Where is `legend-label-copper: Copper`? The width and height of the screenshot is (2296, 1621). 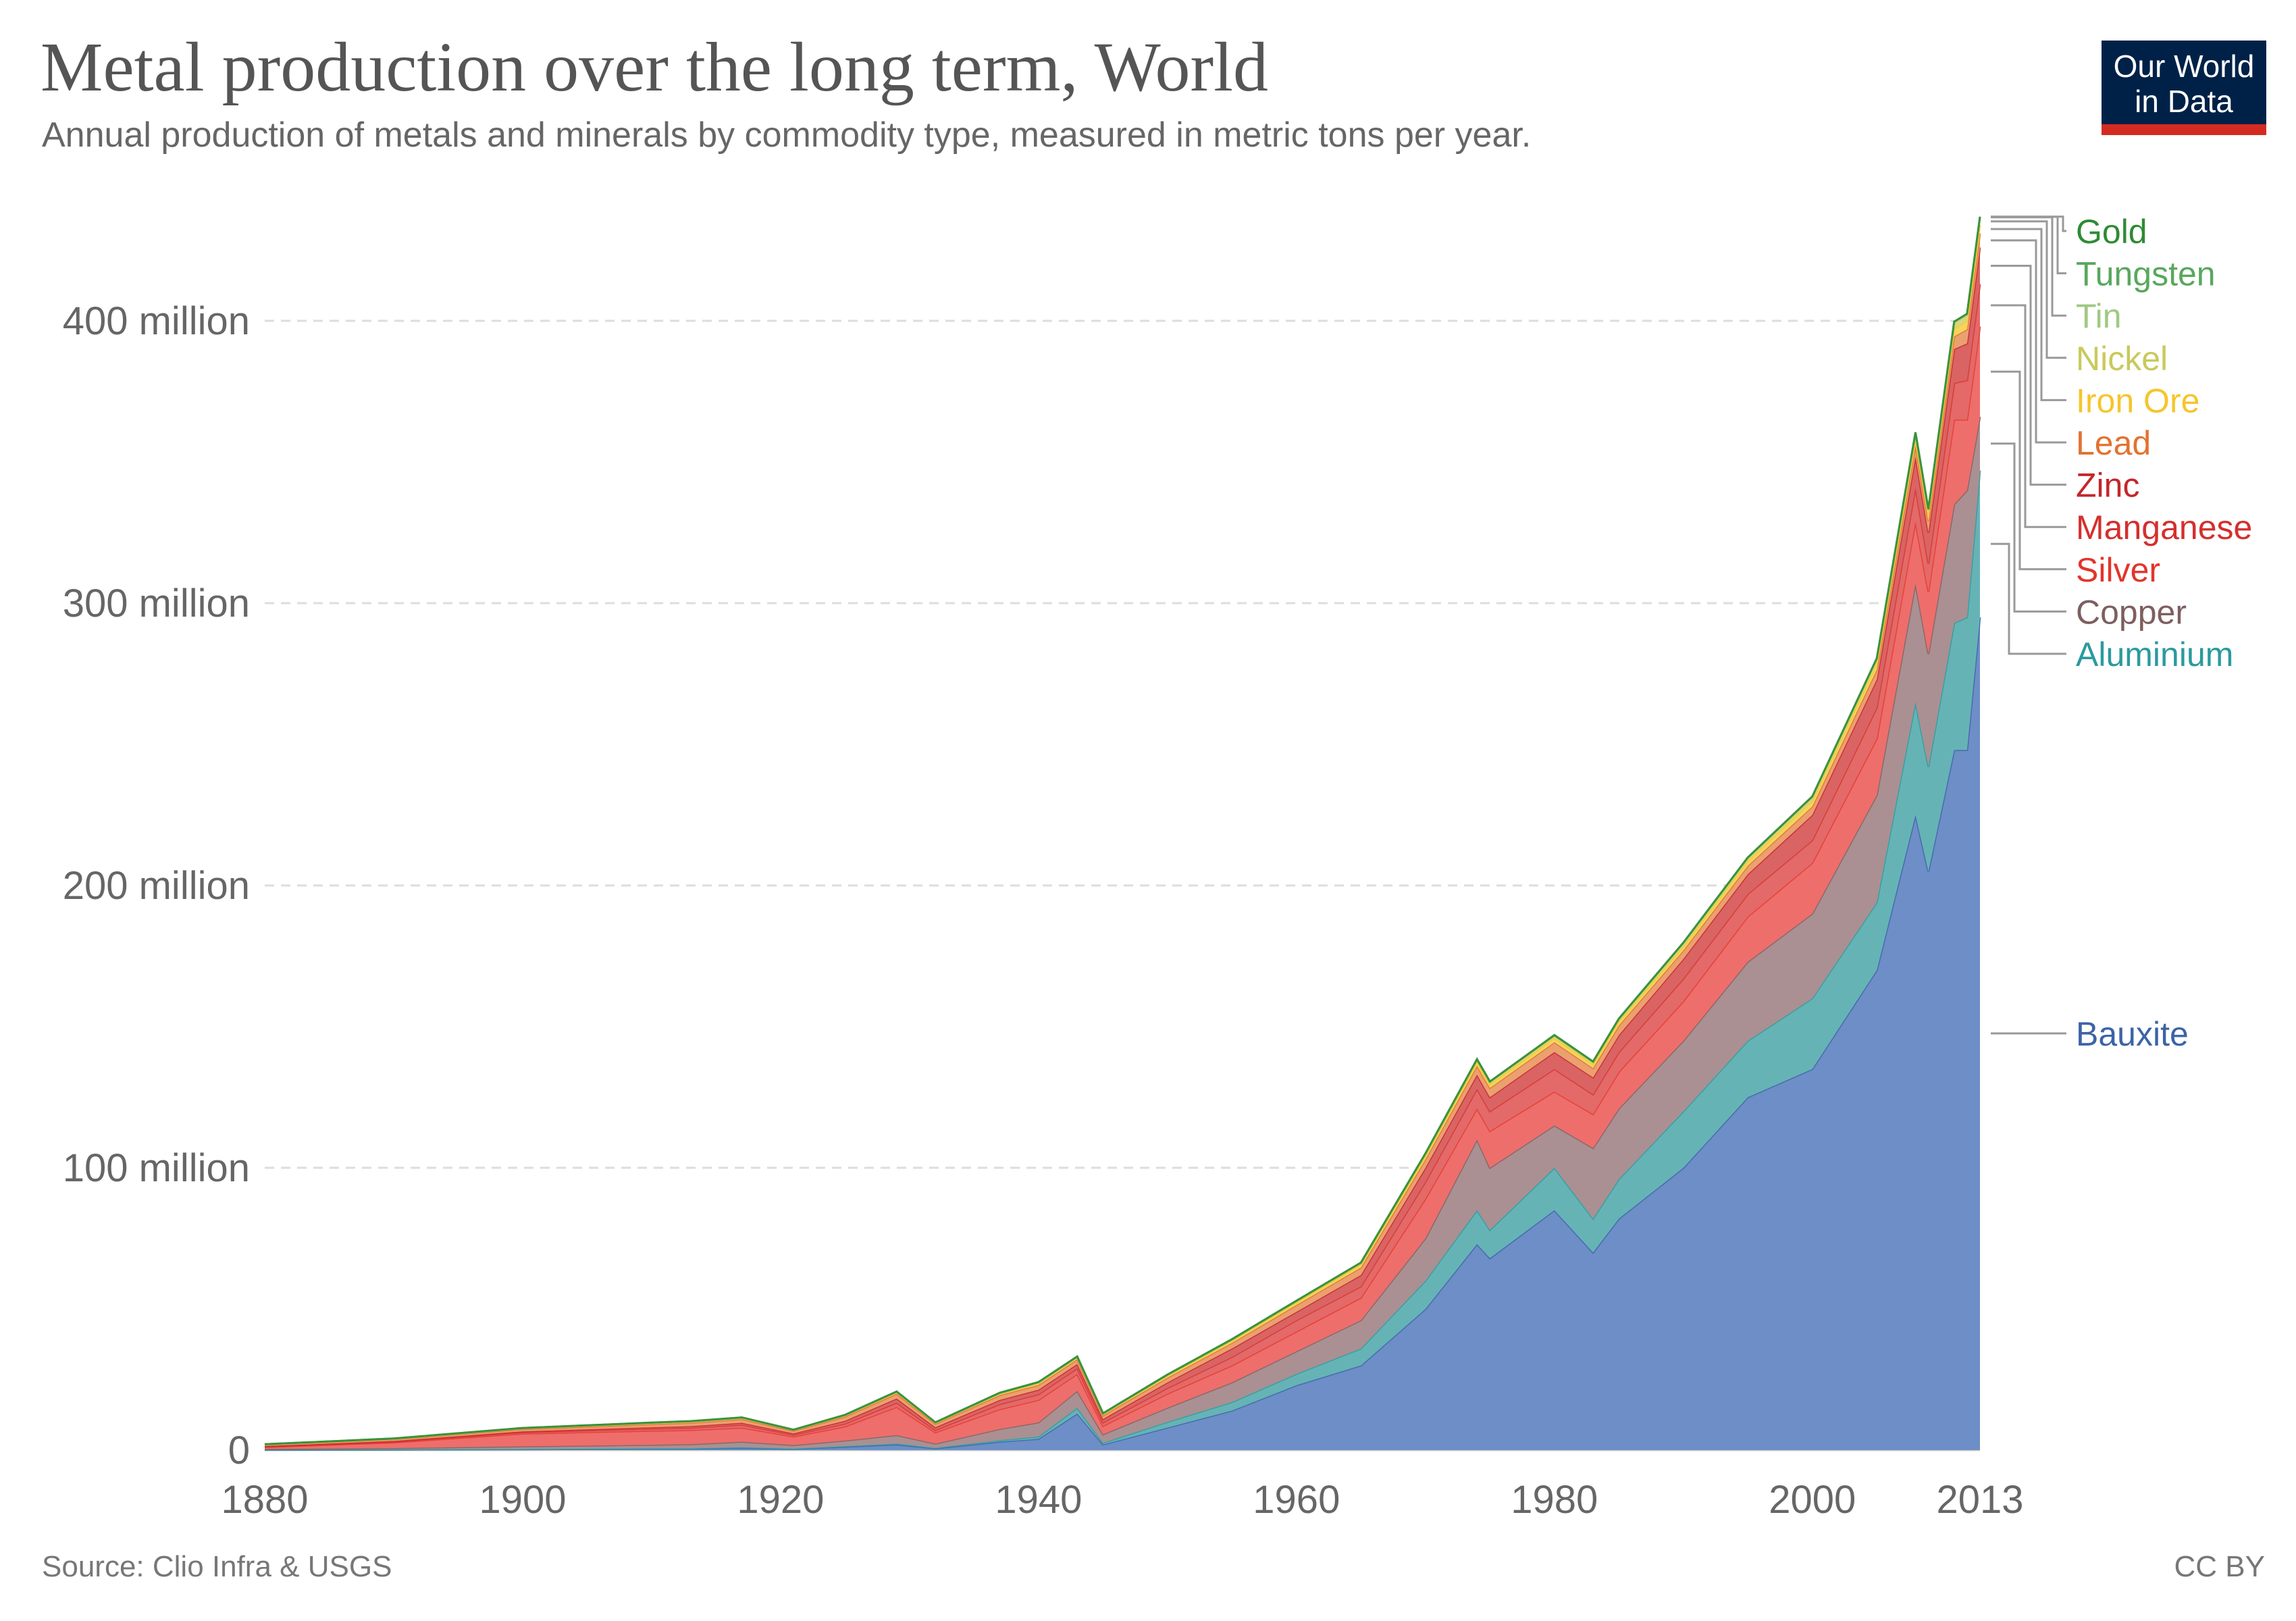 legend-label-copper: Copper is located at coordinates (2131, 612).